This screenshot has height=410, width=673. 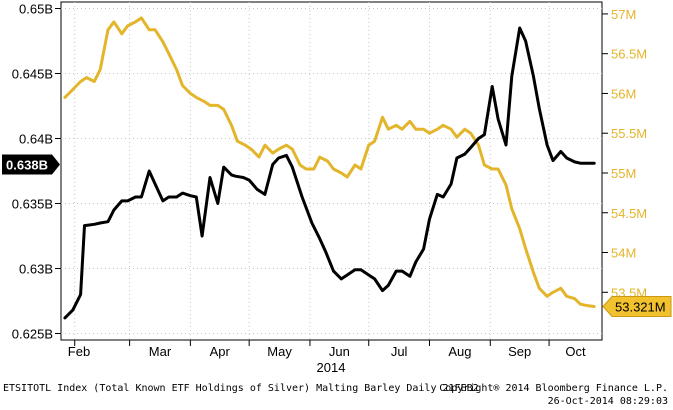 I want to click on right-tick-label: 56.5M, so click(x=629, y=54).